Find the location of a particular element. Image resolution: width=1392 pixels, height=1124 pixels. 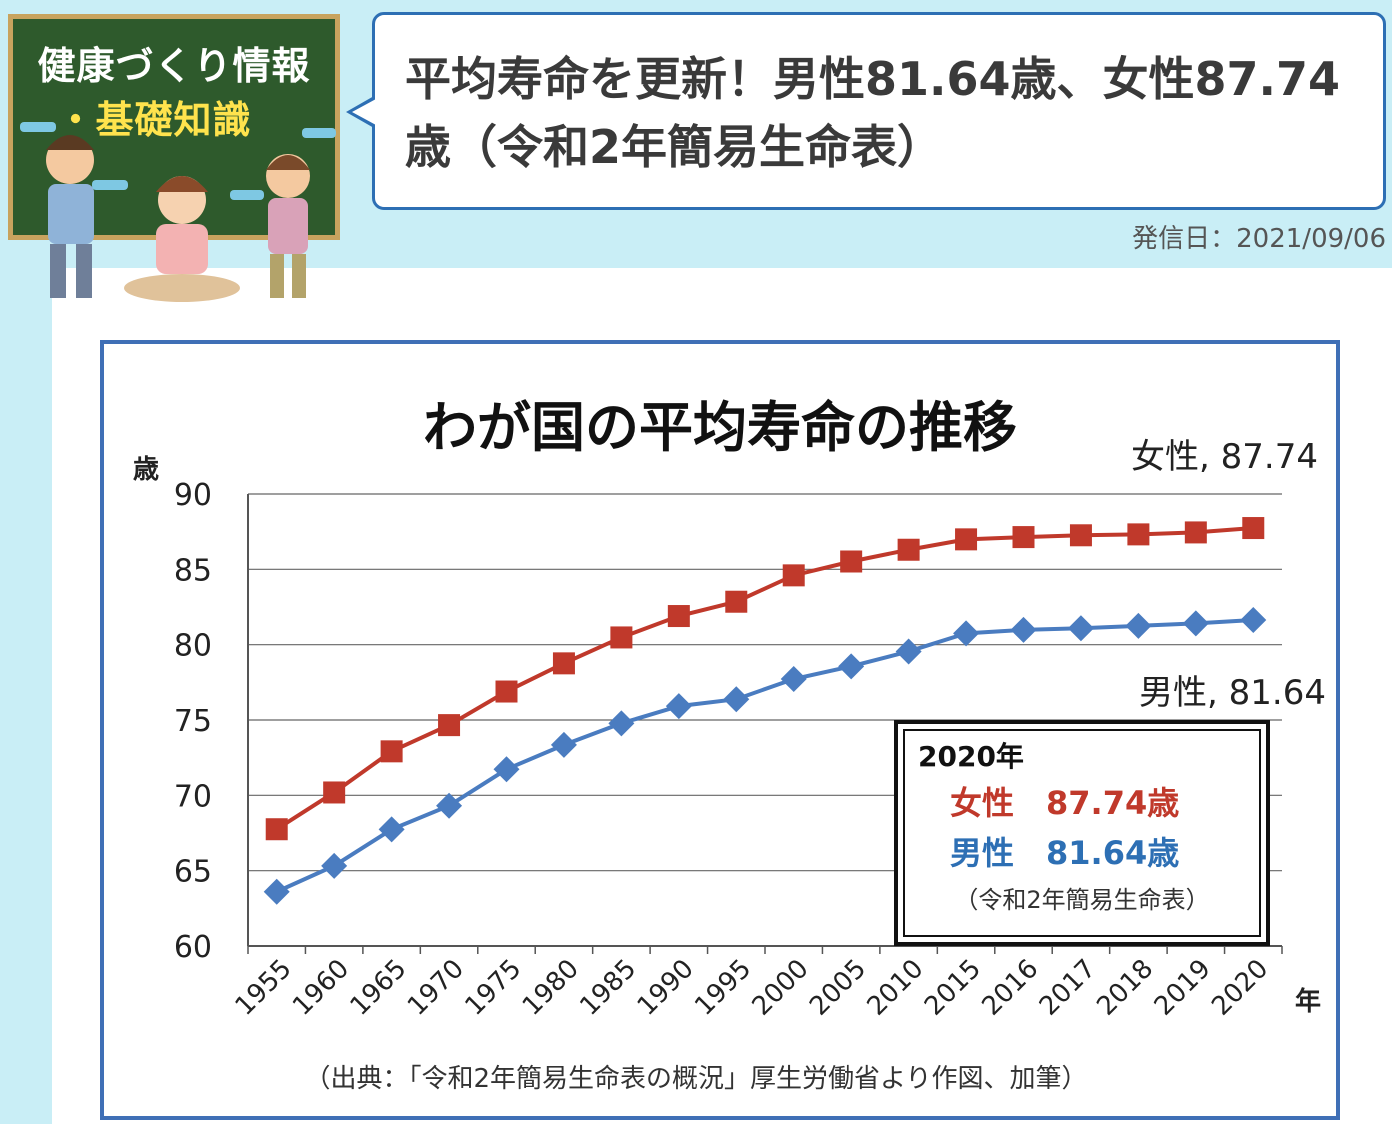

x-axis-label: 年 is located at coordinates (1308, 1001).